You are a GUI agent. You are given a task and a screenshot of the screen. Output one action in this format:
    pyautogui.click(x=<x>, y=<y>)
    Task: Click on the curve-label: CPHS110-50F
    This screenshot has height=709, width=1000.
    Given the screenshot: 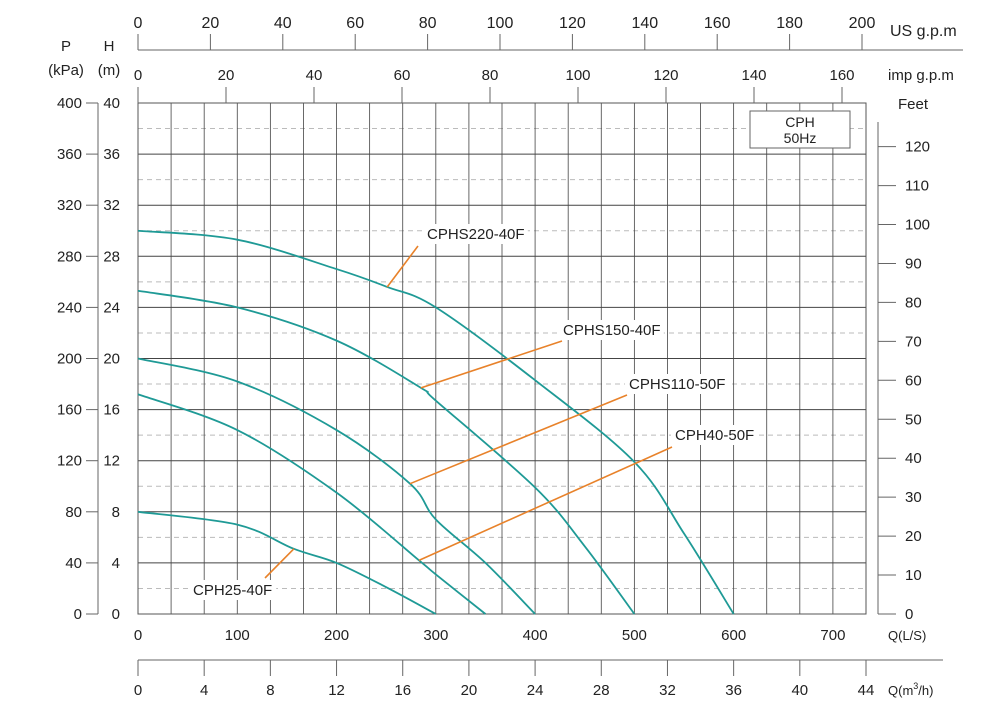 What is the action you would take?
    pyautogui.click(x=677, y=384)
    